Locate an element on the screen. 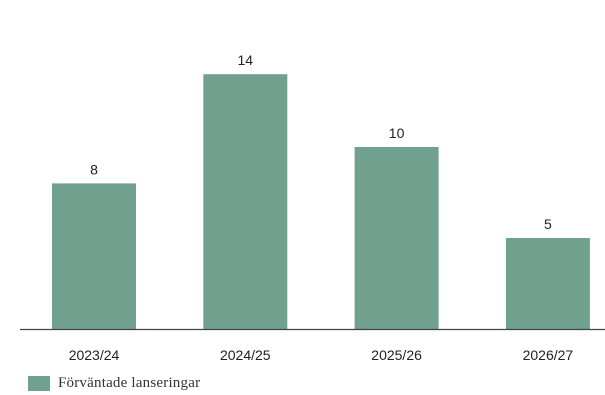  x-tick-label-2024-25: 2024/25 is located at coordinates (245, 355).